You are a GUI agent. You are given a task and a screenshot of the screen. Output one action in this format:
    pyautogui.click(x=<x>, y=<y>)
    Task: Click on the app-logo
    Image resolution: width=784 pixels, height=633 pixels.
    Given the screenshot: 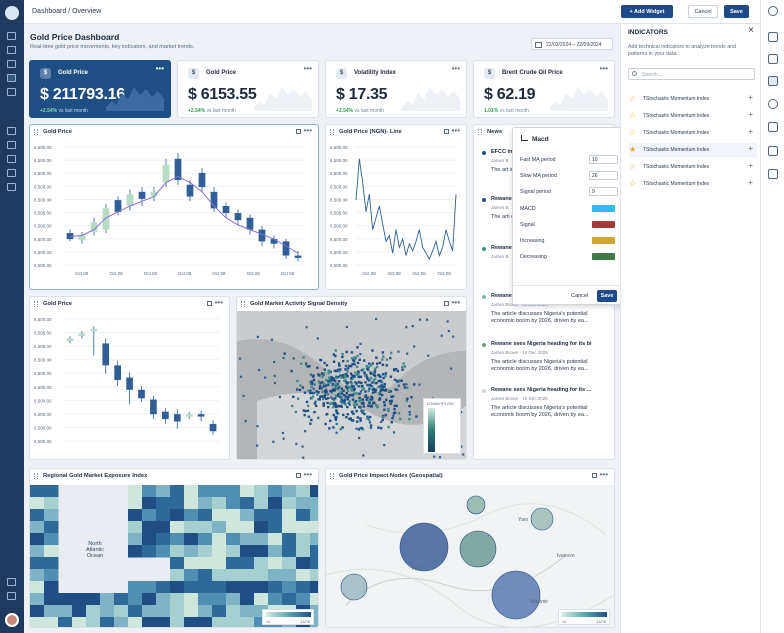 What is the action you would take?
    pyautogui.click(x=12, y=13)
    